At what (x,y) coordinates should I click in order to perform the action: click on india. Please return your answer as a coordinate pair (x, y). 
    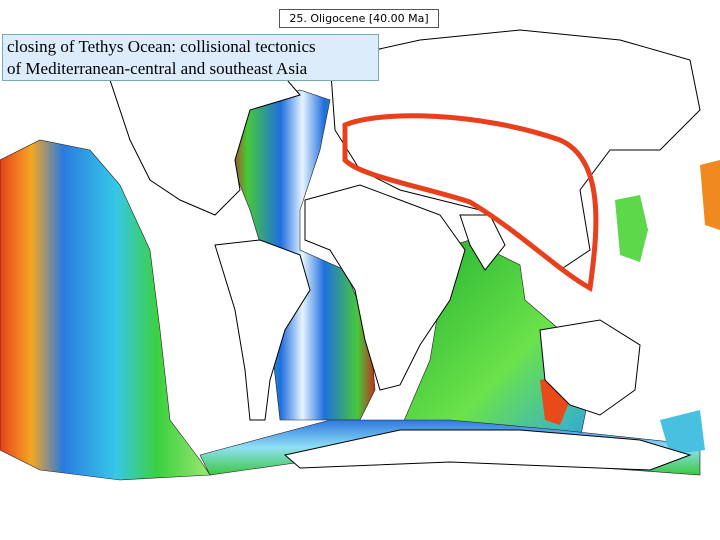
    Looking at the image, I should click on (482, 242).